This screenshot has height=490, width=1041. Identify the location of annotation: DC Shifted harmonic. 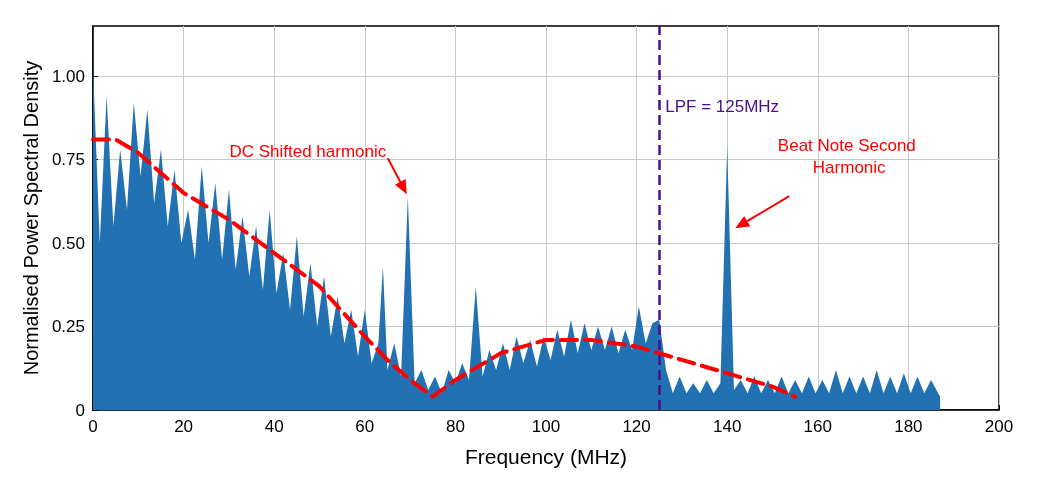
(308, 151).